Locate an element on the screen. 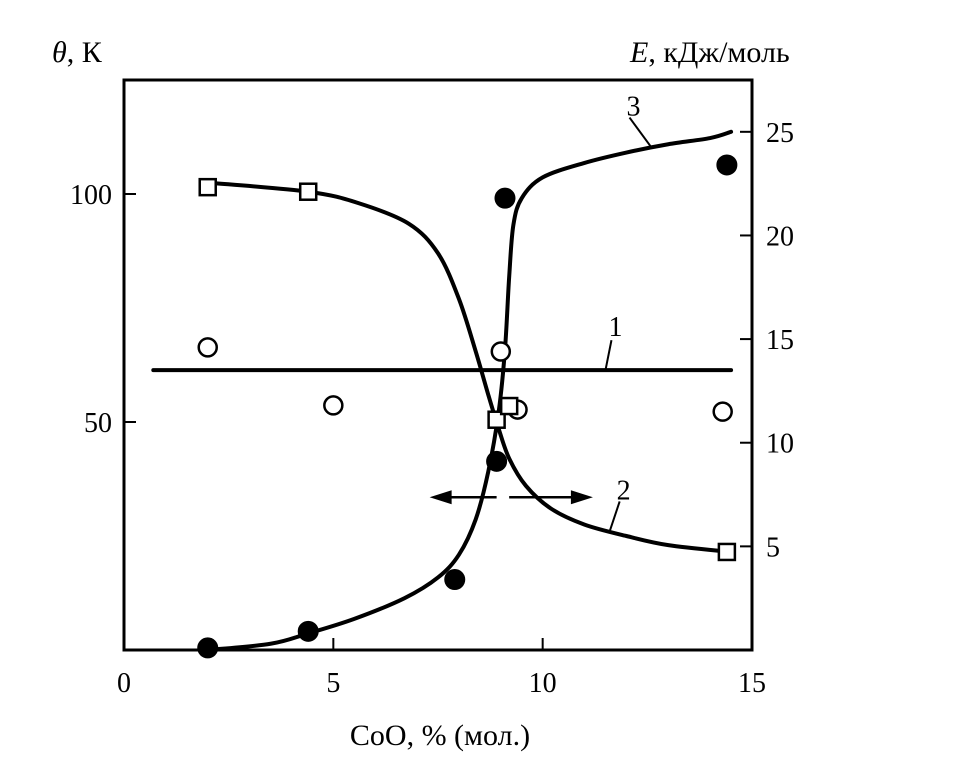 The image size is (980, 770). y-right-tick-label: 20 is located at coordinates (780, 236).